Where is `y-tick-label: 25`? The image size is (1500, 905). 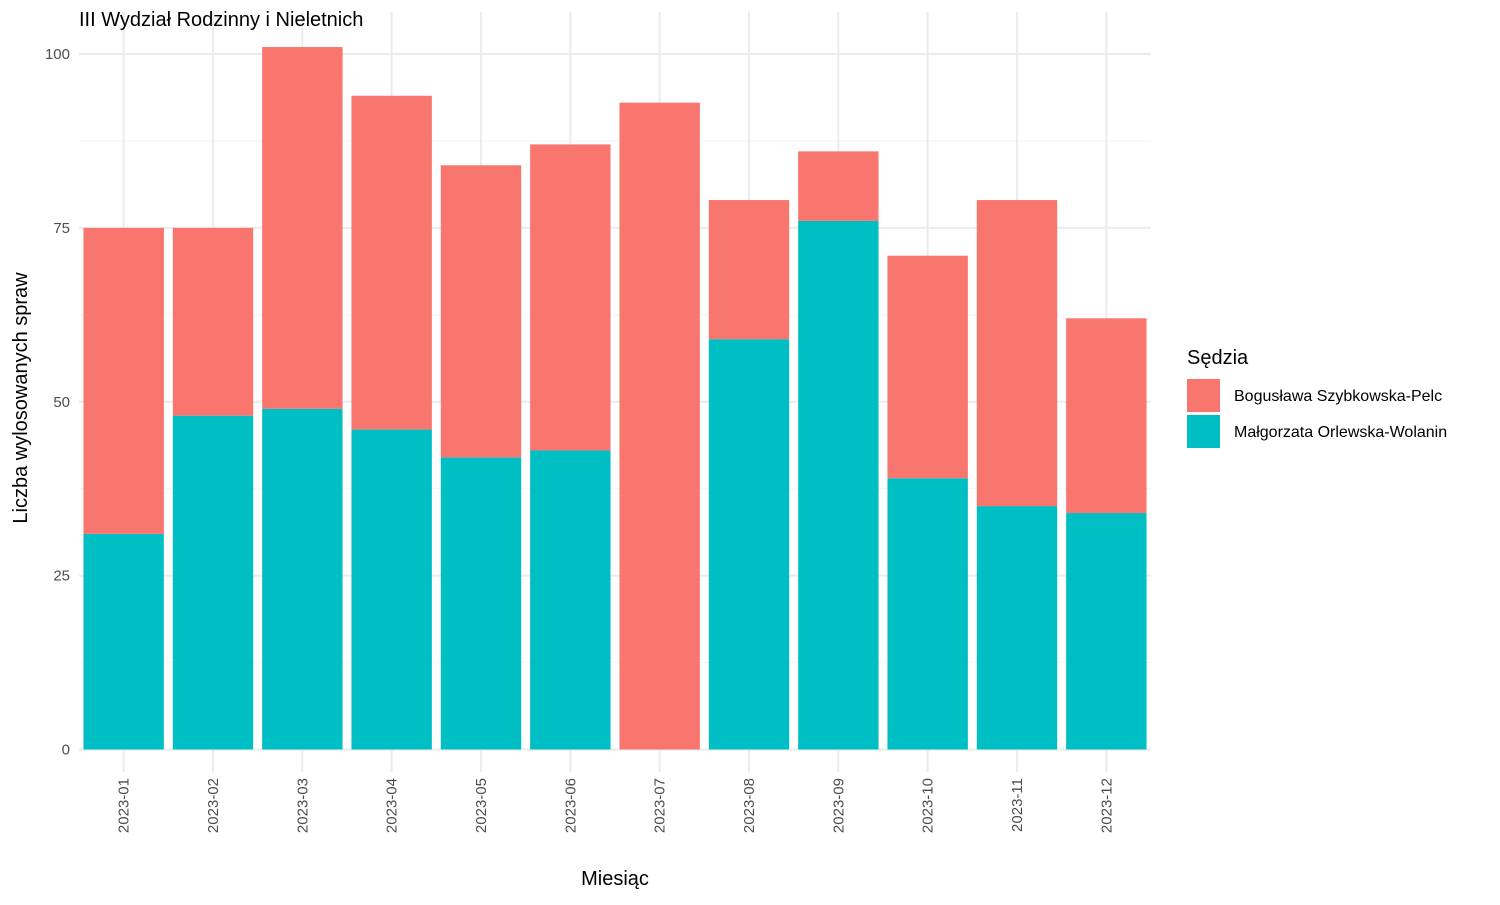 y-tick-label: 25 is located at coordinates (61, 576).